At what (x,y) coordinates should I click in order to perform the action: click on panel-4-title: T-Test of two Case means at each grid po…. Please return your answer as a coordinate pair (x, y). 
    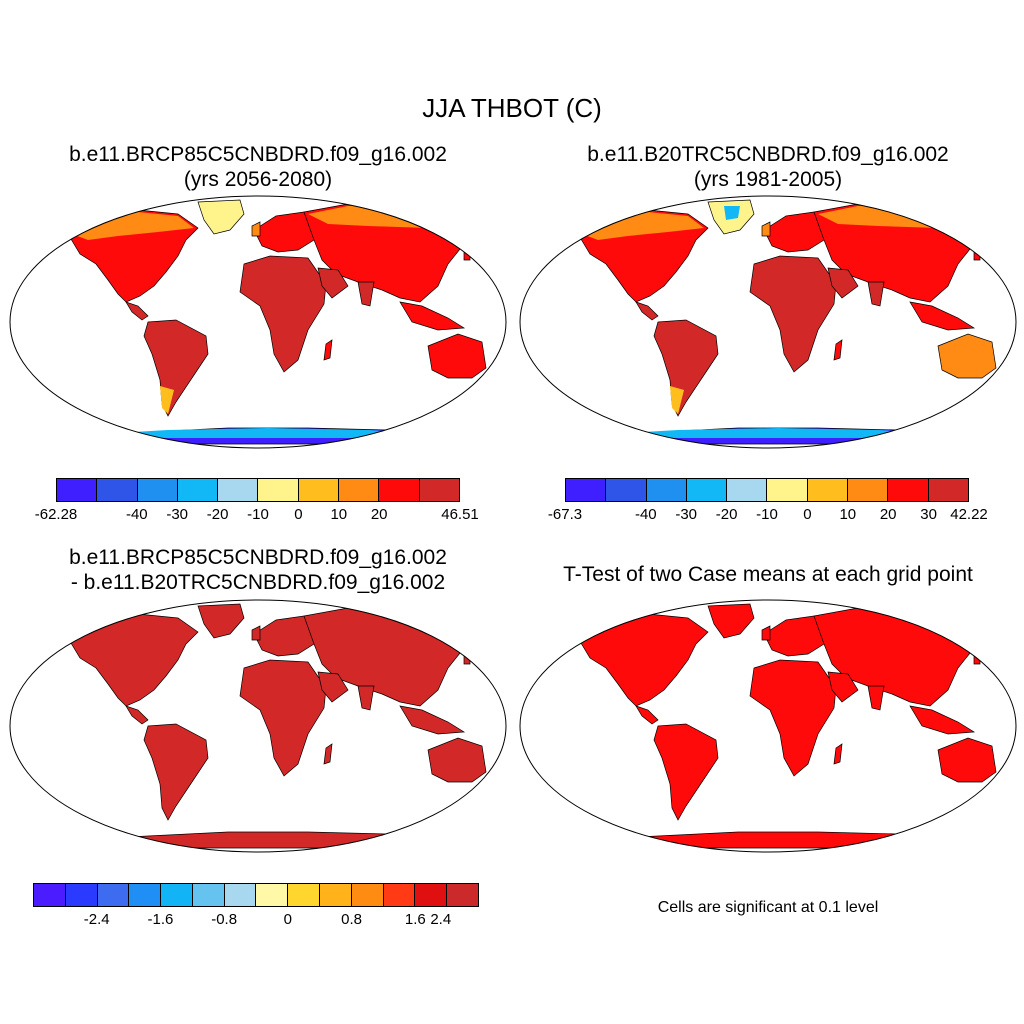
    Looking at the image, I should click on (768, 574).